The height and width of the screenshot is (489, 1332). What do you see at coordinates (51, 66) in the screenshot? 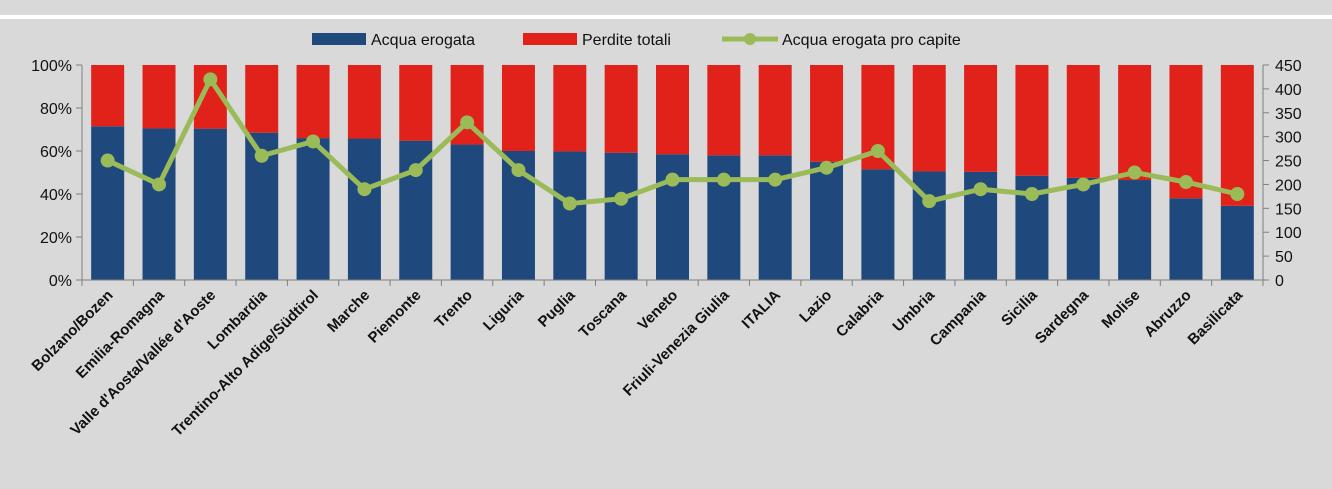
I see `y-left-tick-label: 100%` at bounding box center [51, 66].